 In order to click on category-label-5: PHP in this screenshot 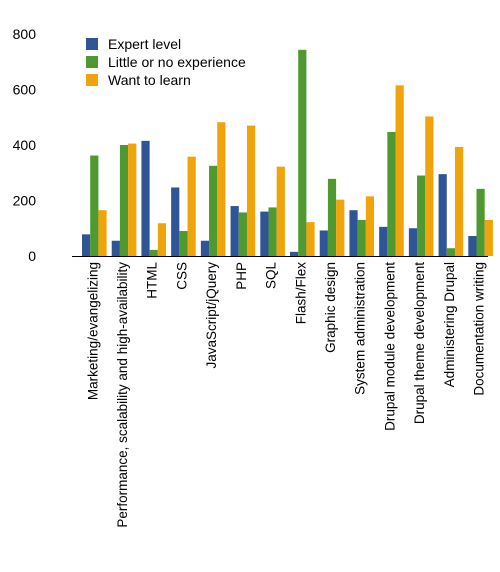, I will do `click(241, 276)`.